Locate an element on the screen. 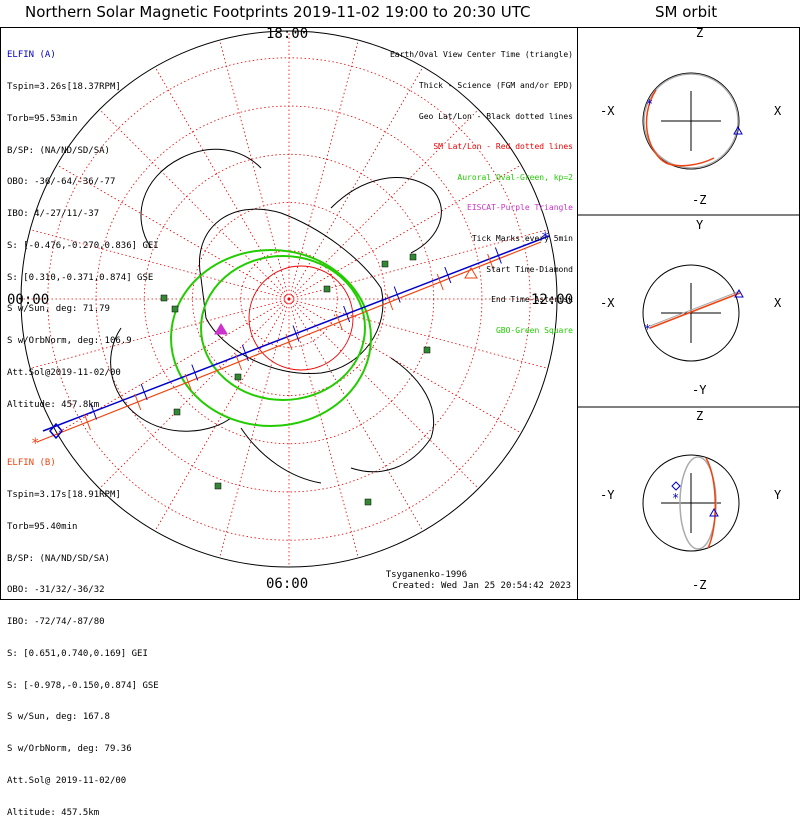 The width and height of the screenshot is (800, 840). elfin-b-end-asterisk: * is located at coordinates (35, 444).